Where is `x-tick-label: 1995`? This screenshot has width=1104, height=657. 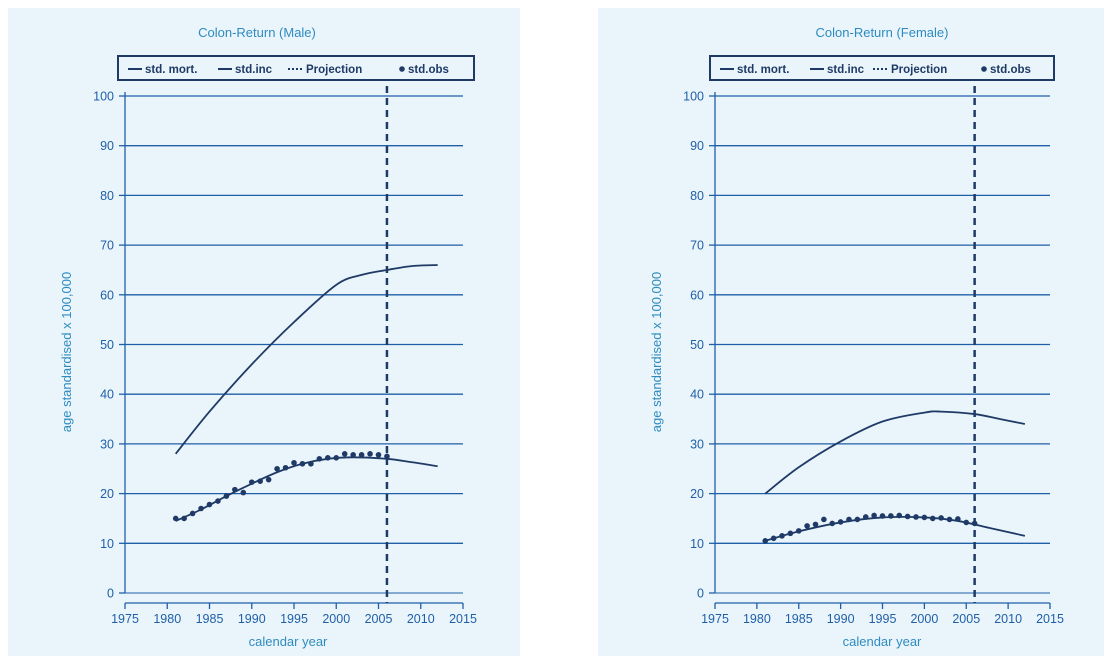 x-tick-label: 1995 is located at coordinates (883, 619).